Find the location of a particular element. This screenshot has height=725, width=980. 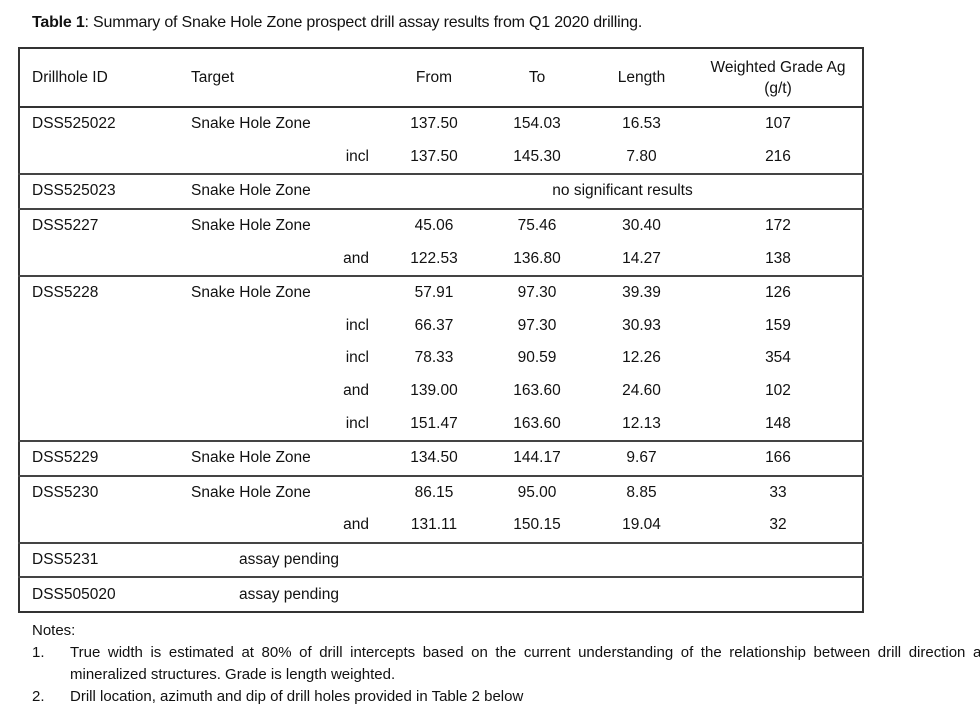

table-row: DSS5228 Snake Hole Zone 57.91 97.30 39.39 126 is located at coordinates (441, 292).